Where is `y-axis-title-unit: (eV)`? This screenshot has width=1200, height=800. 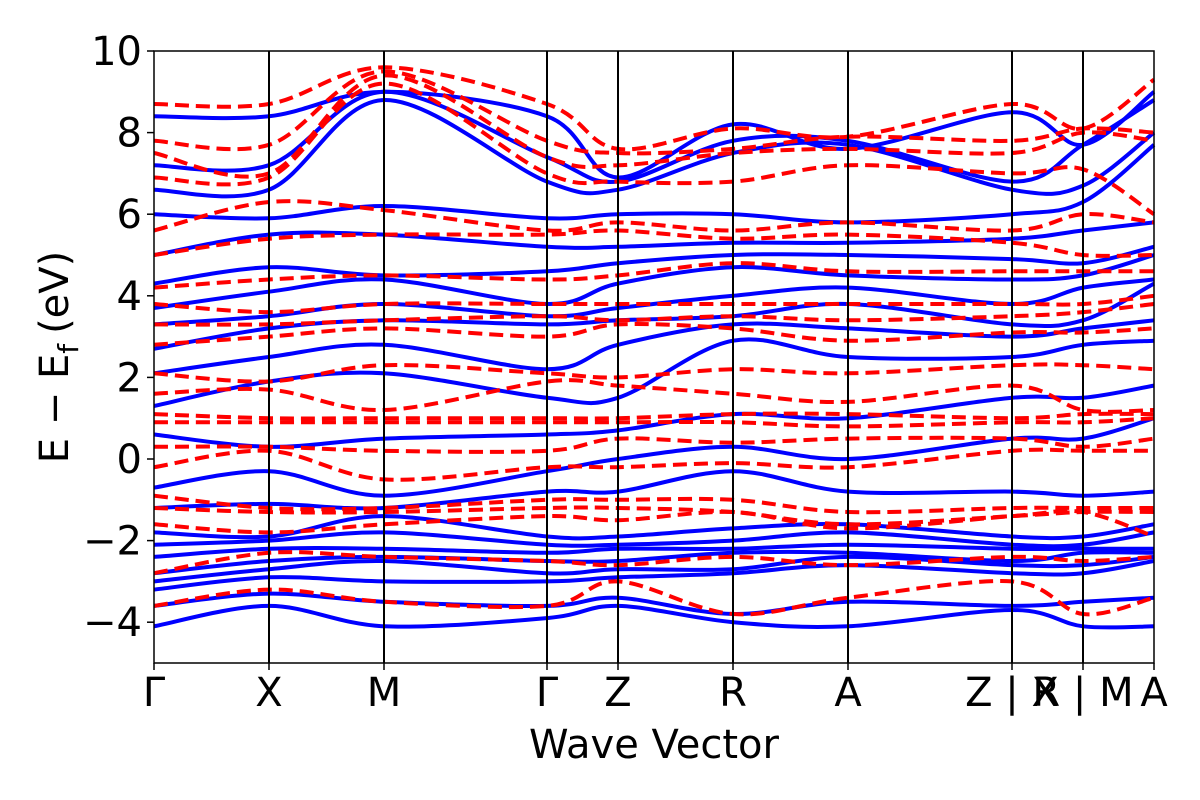
y-axis-title-unit: (eV) is located at coordinates (55, 292).